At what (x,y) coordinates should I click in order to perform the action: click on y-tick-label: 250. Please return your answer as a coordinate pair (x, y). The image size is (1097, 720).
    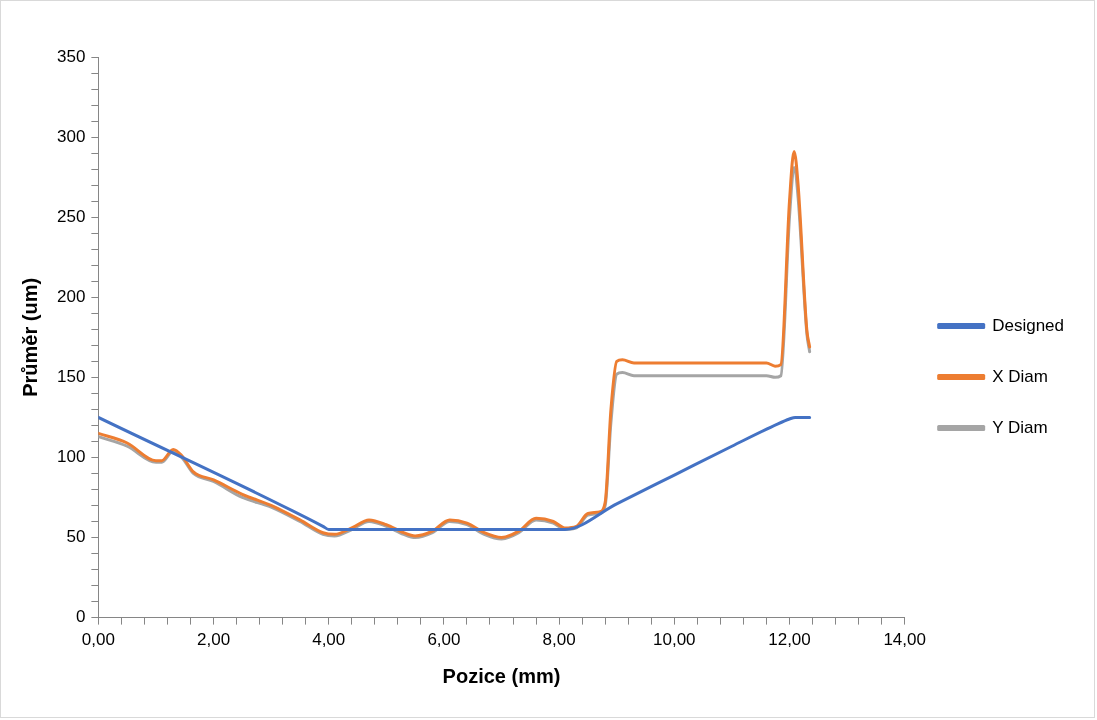
    Looking at the image, I should click on (71, 216).